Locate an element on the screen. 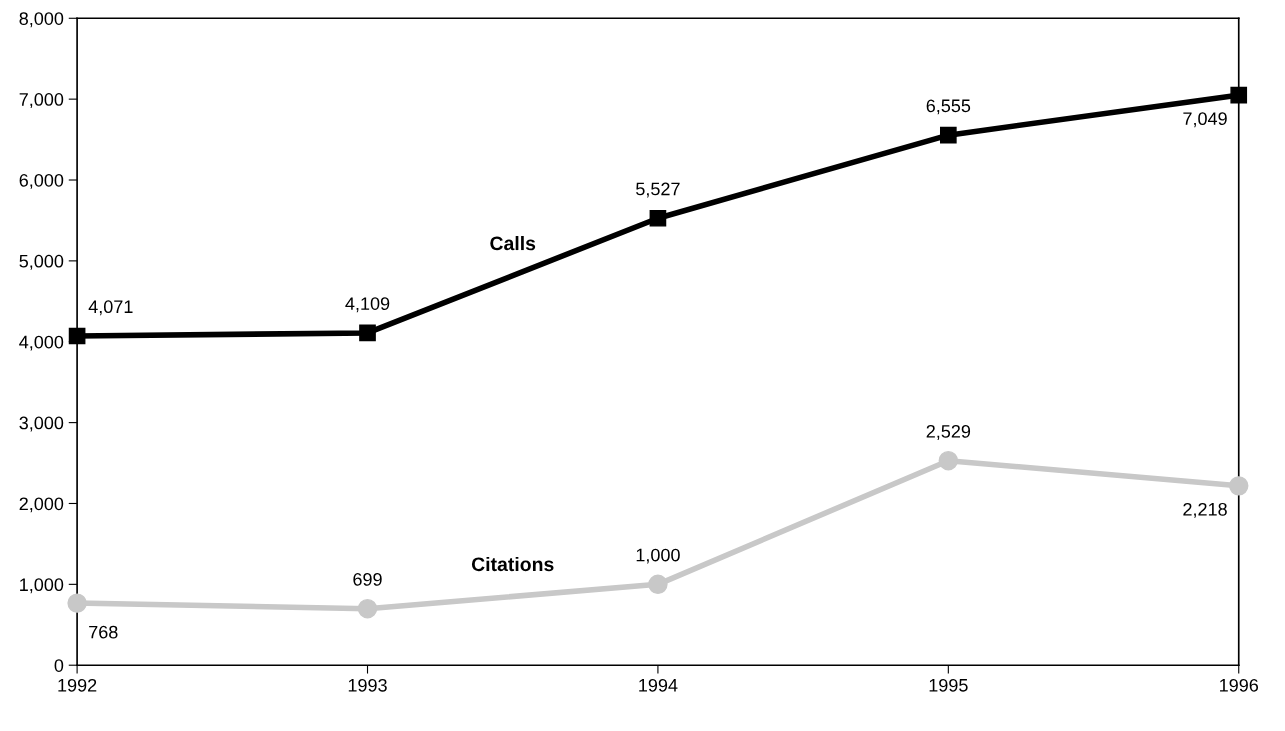 The width and height of the screenshot is (1285, 731). data-label: 2,529 is located at coordinates (948, 432).